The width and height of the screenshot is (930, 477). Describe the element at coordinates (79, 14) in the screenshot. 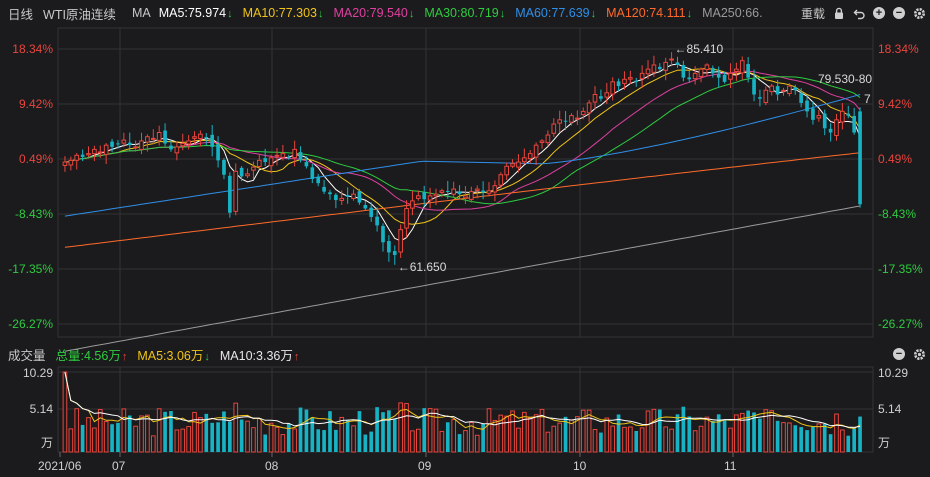

I see `symbol-label: WTI原油连续` at that location.